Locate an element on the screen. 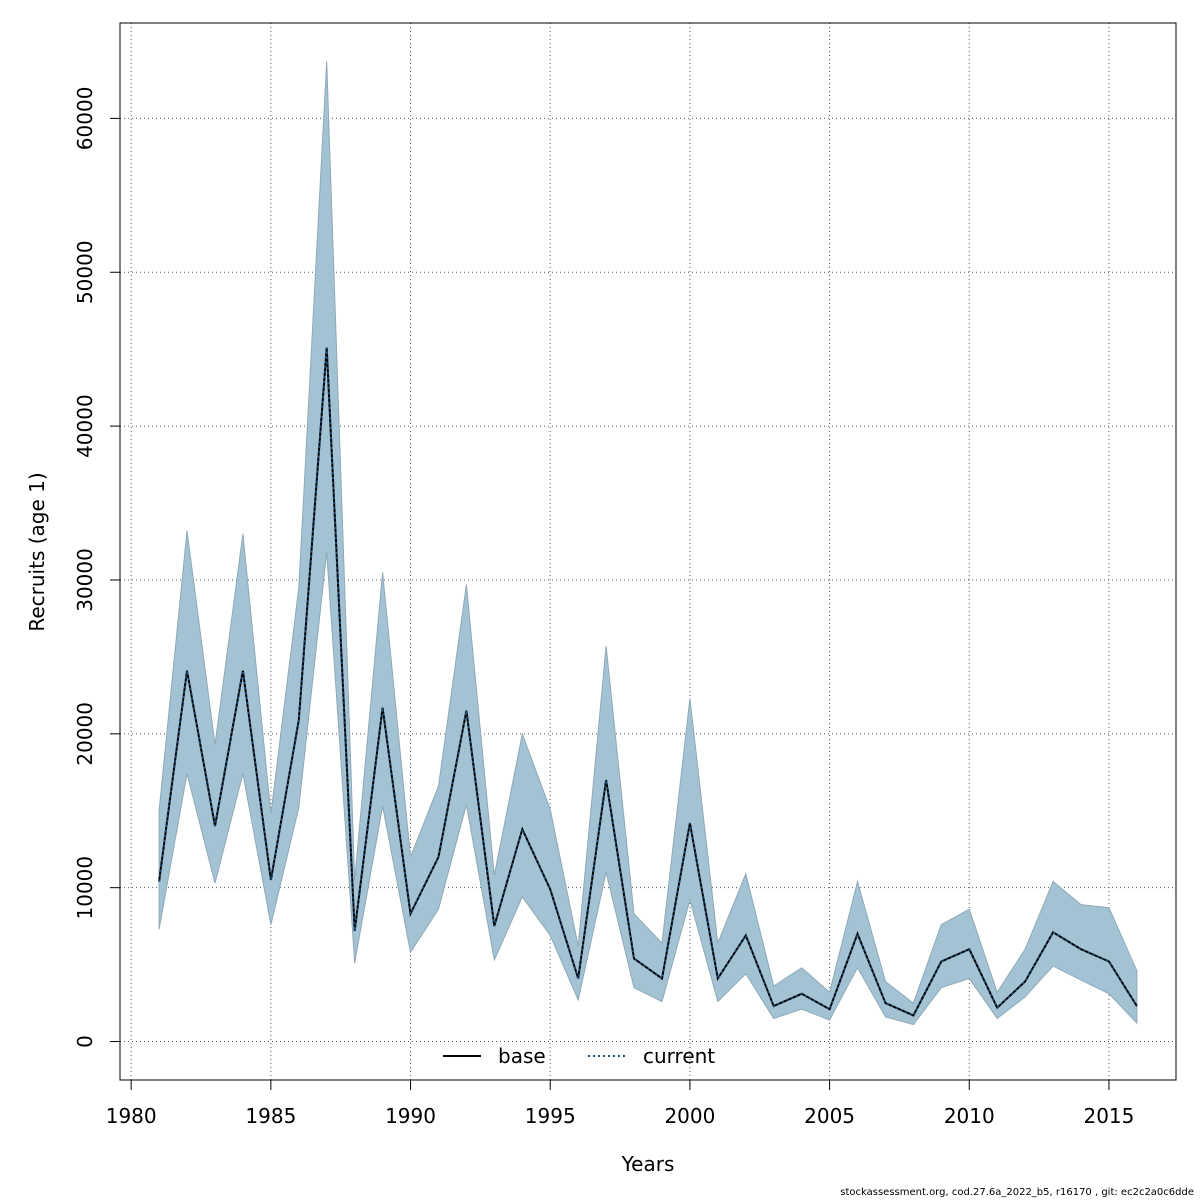 This screenshot has height=1200, width=1200. legend: base current is located at coordinates (579, 1056).